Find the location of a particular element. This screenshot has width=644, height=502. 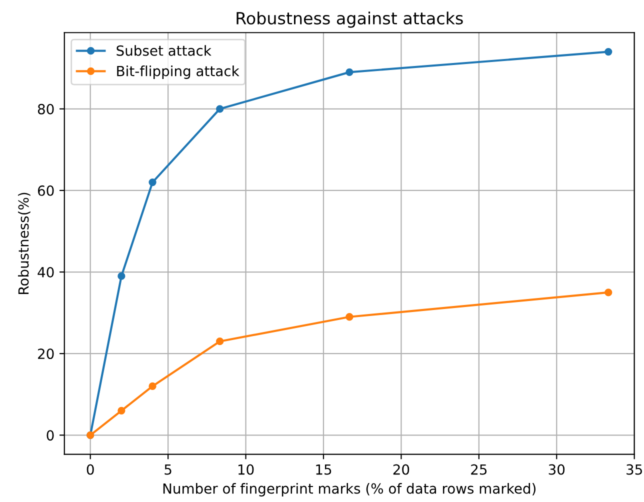

y-tick-label: 40 is located at coordinates (46, 272).